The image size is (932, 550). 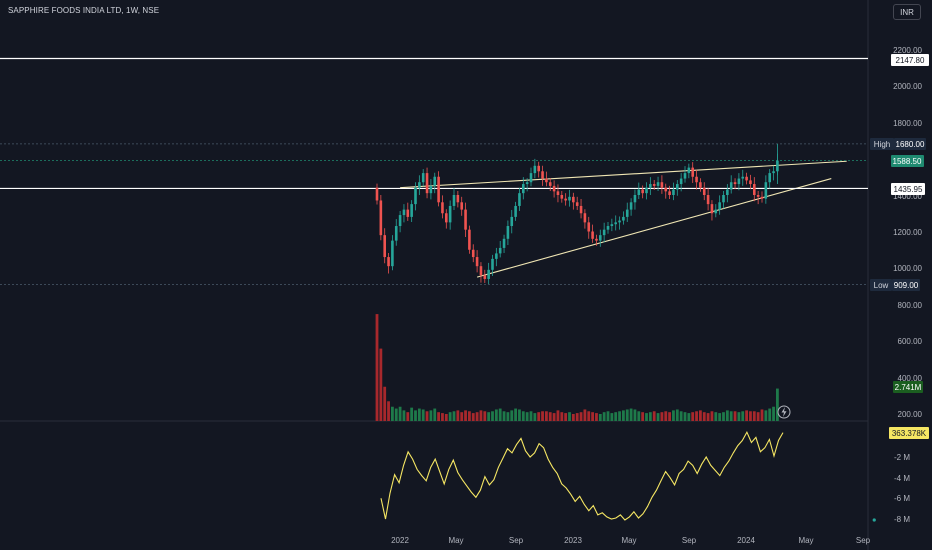 I want to click on time-axis: 2022 May Sep 2023 May Sep 2024 May Sep, so click(x=631, y=540).